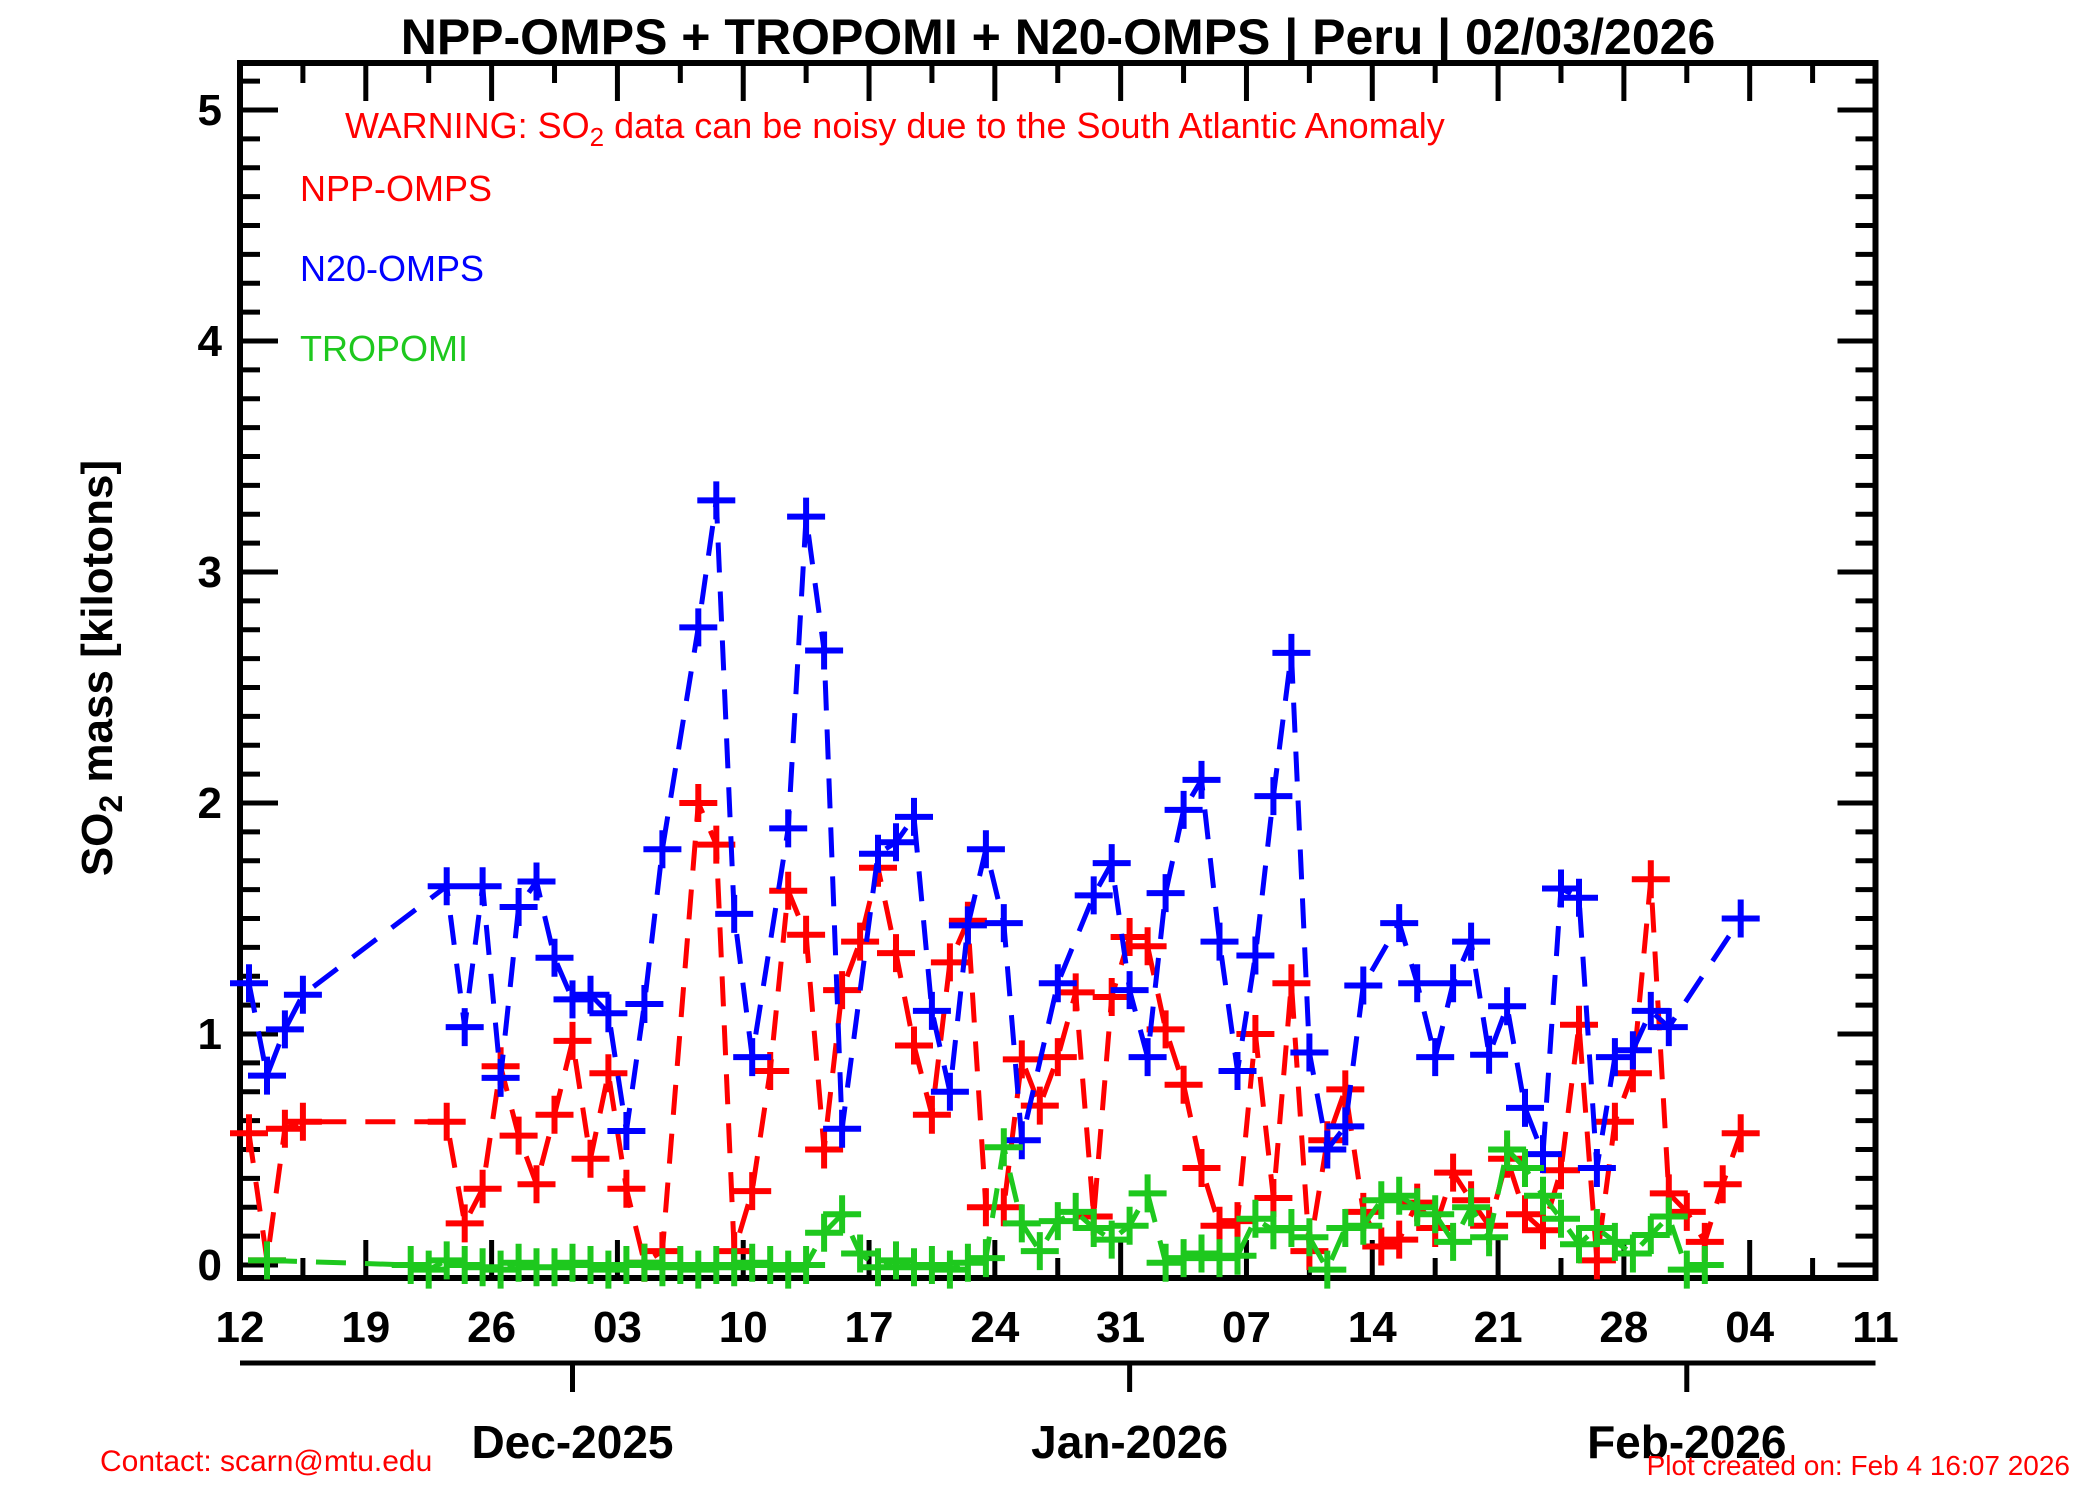 The image size is (2100, 1500). I want to click on y-tick-labels: 0 1 2 3 4 5, so click(210, 688).